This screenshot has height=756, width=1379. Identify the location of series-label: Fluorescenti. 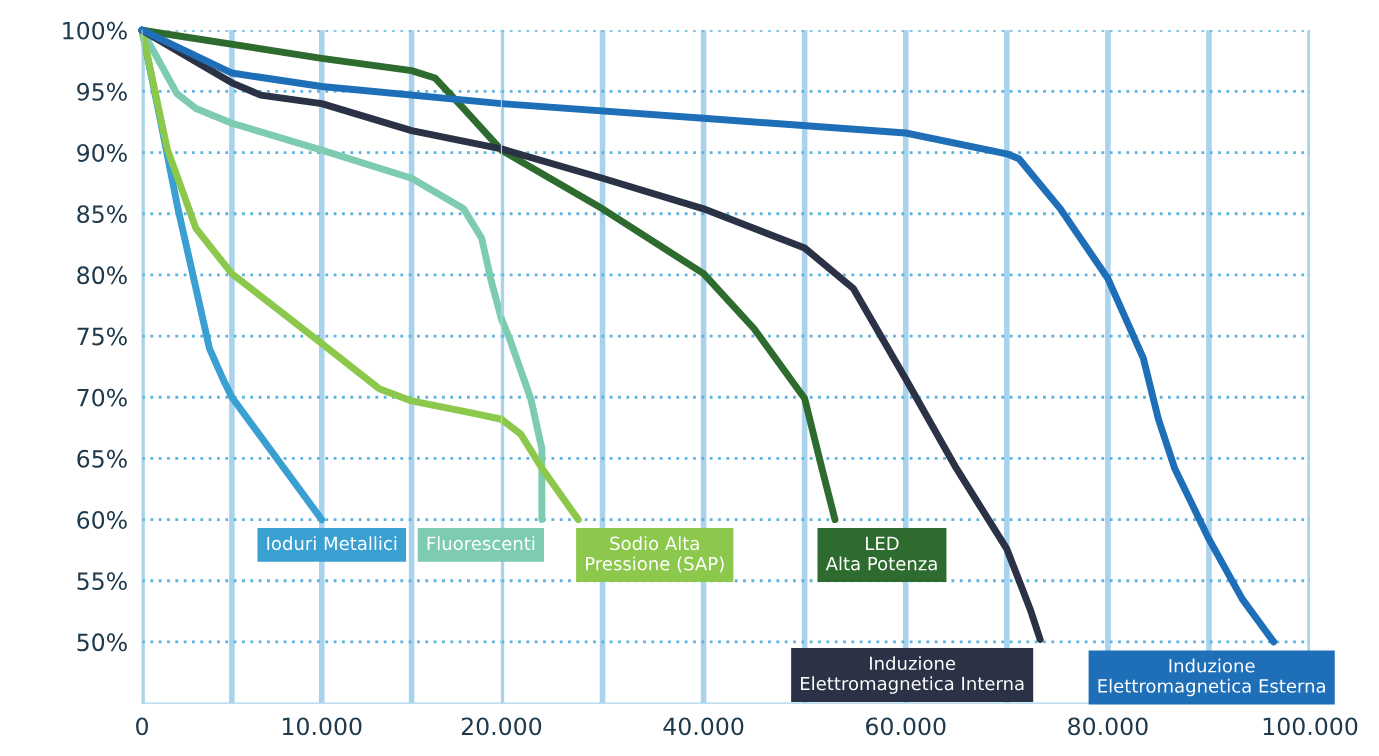
(481, 543).